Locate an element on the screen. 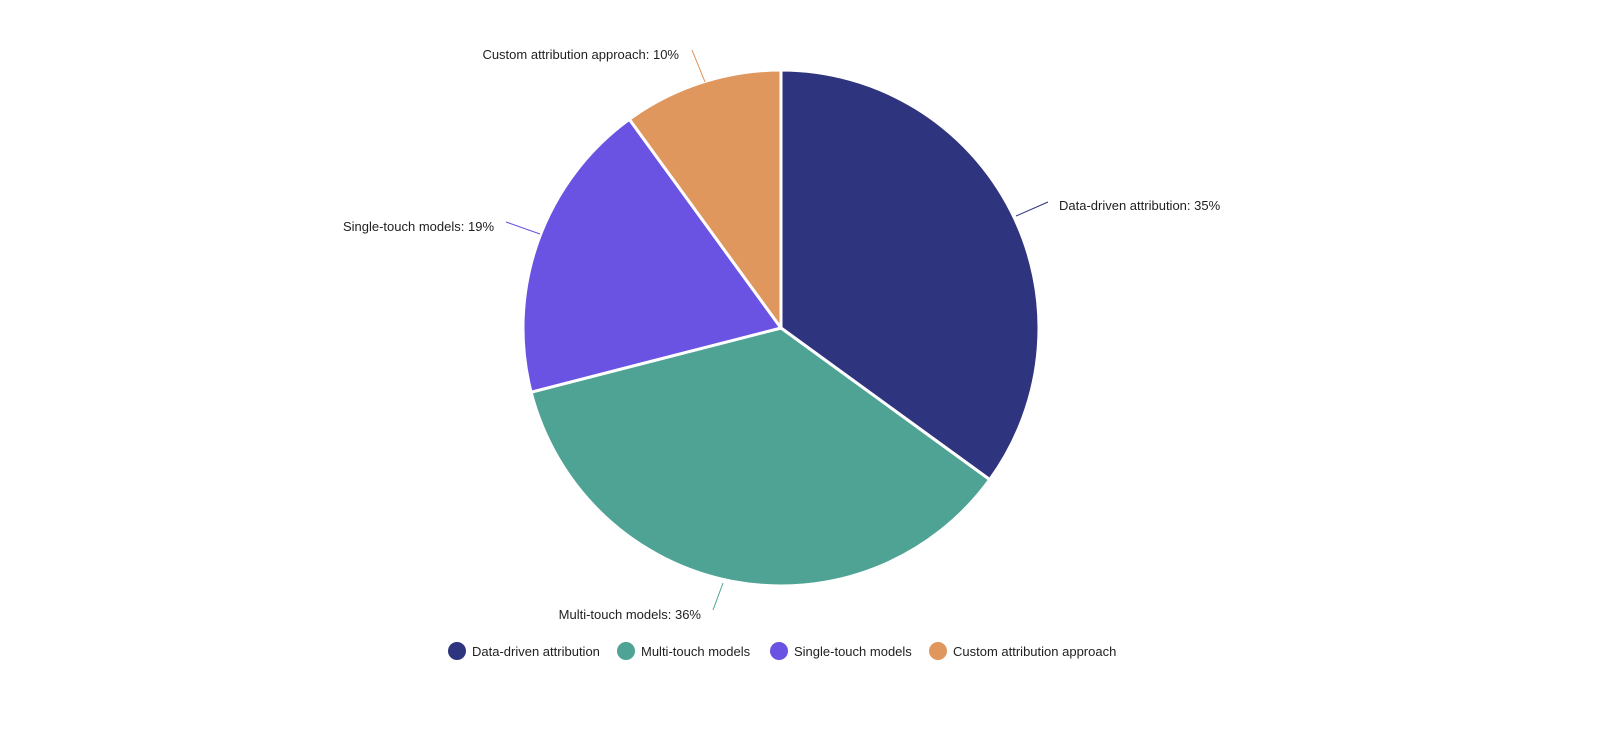 The height and width of the screenshot is (739, 1600). legend-label-single-touch-models: Single-touch models is located at coordinates (853, 651).